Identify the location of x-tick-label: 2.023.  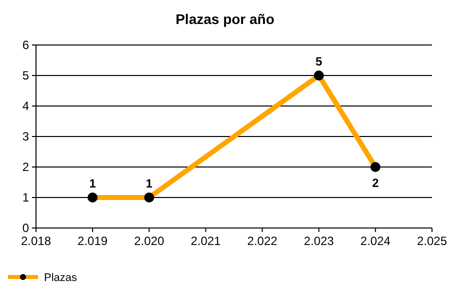
(319, 241).